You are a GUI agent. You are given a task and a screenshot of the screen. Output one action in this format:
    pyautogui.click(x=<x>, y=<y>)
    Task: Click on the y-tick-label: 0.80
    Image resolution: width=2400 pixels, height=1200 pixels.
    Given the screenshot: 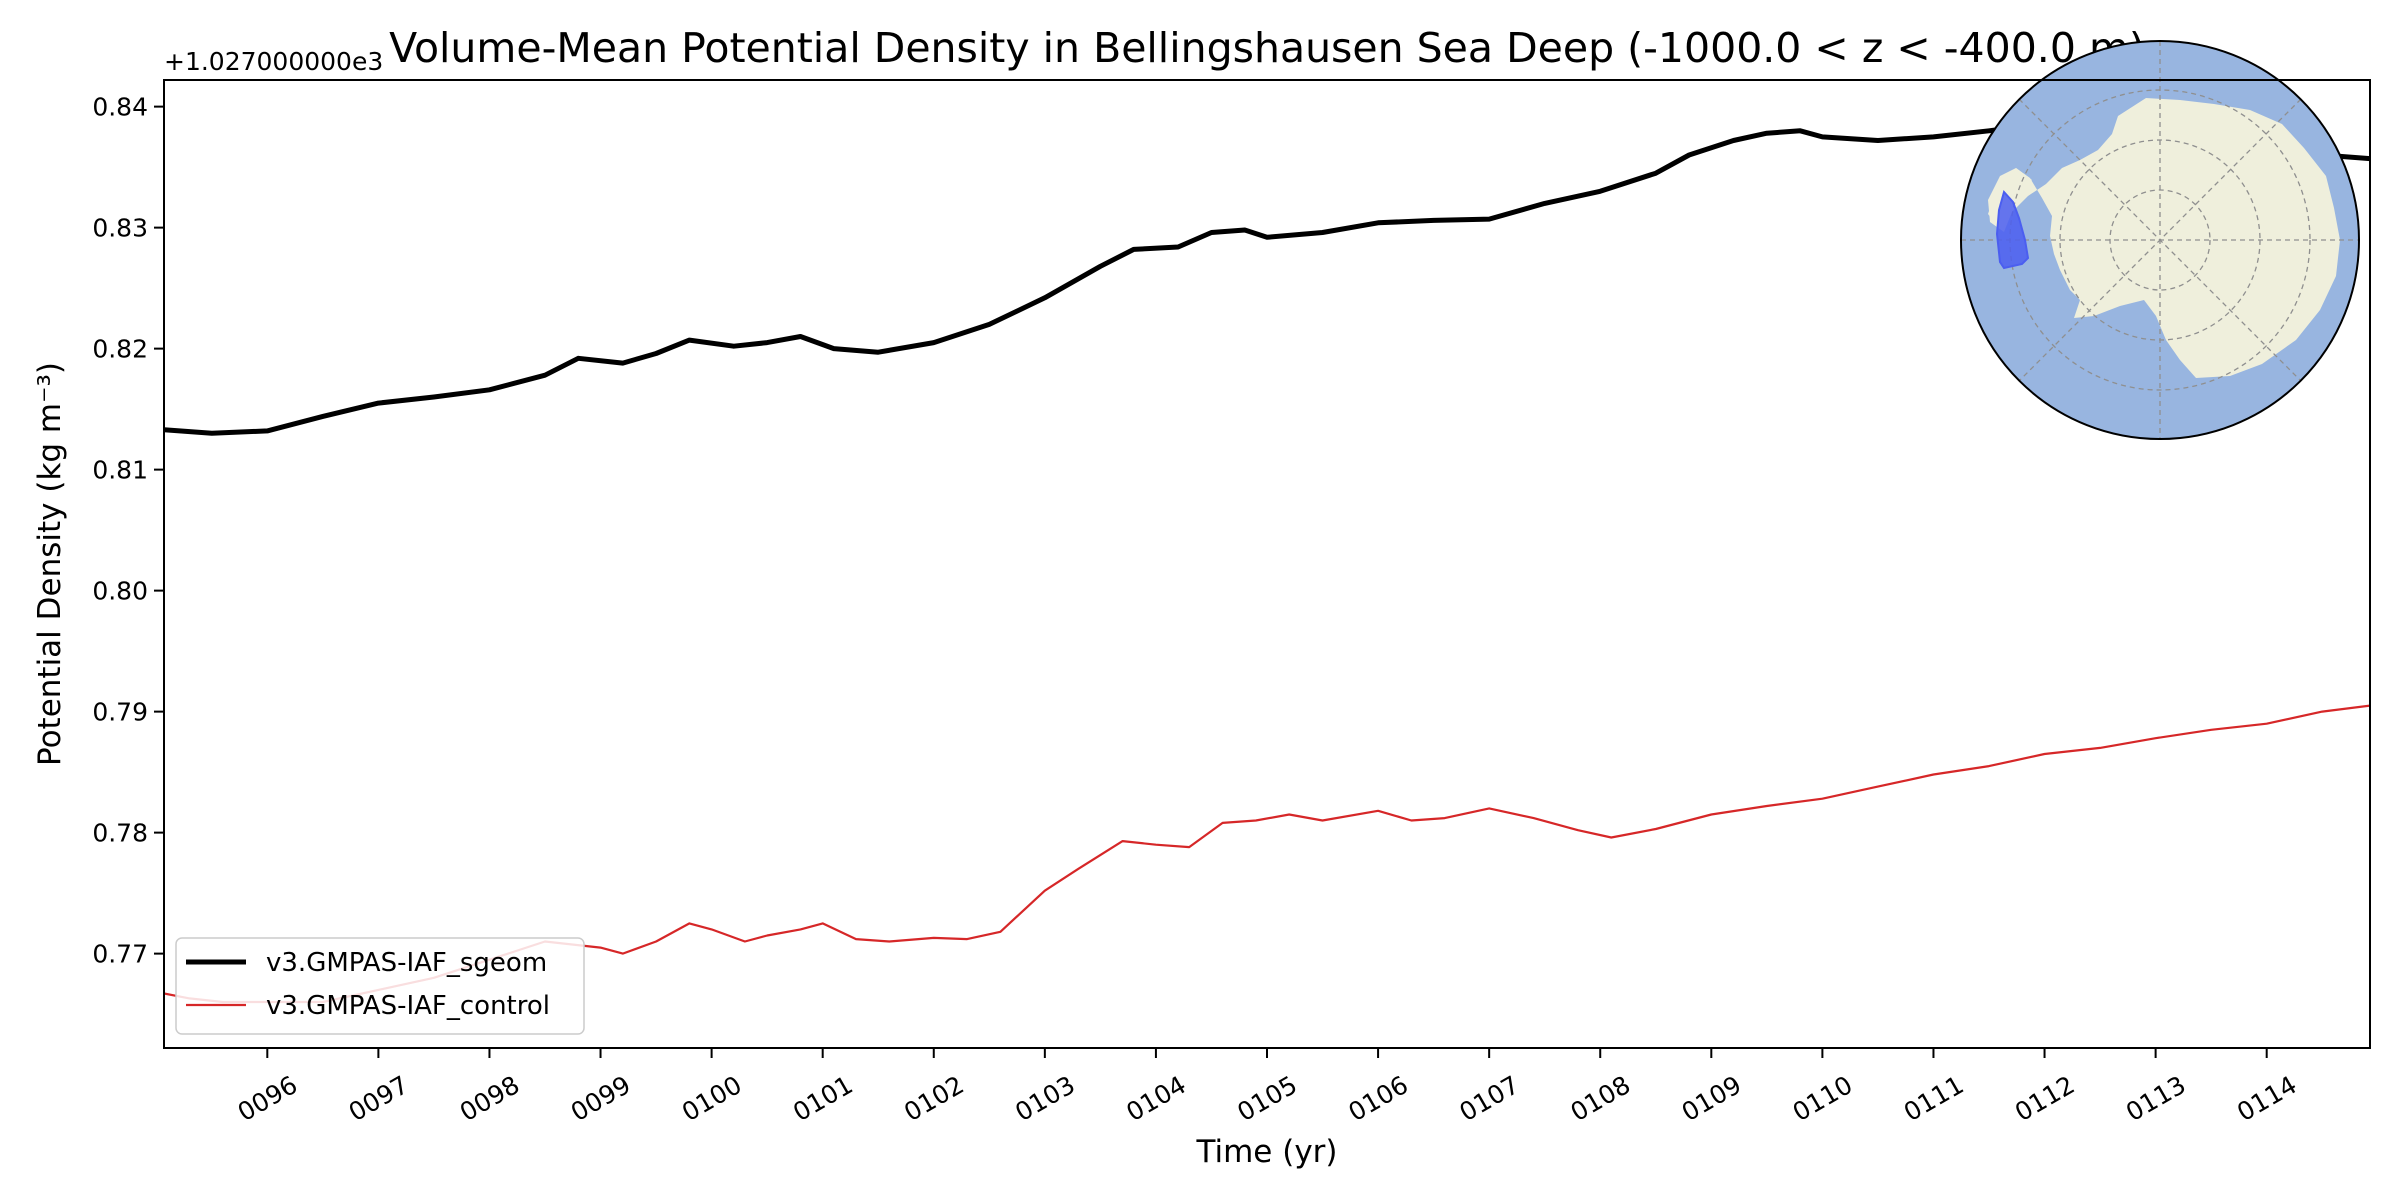 What is the action you would take?
    pyautogui.click(x=120, y=591)
    